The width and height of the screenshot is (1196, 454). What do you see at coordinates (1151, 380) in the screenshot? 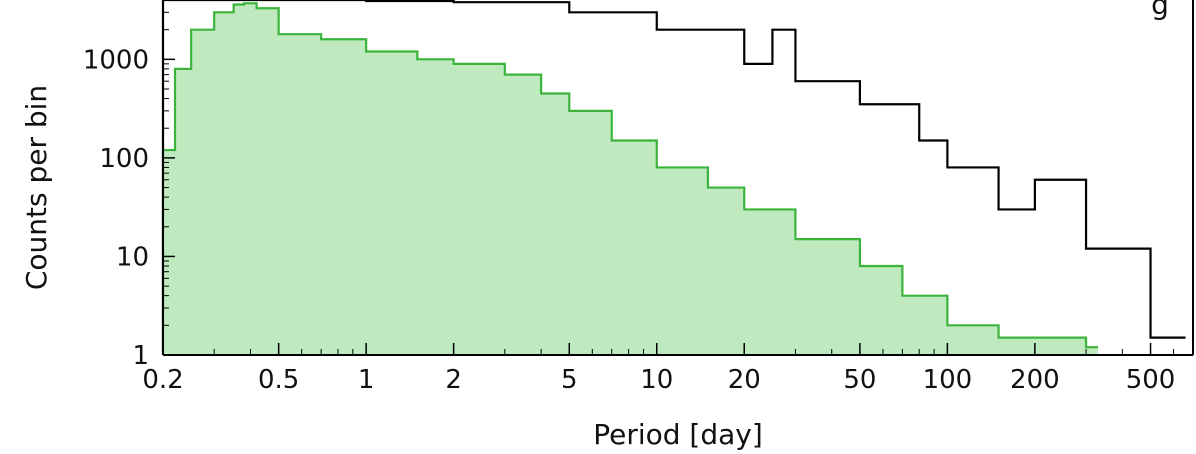
I see `x-tick-label: 500` at bounding box center [1151, 380].